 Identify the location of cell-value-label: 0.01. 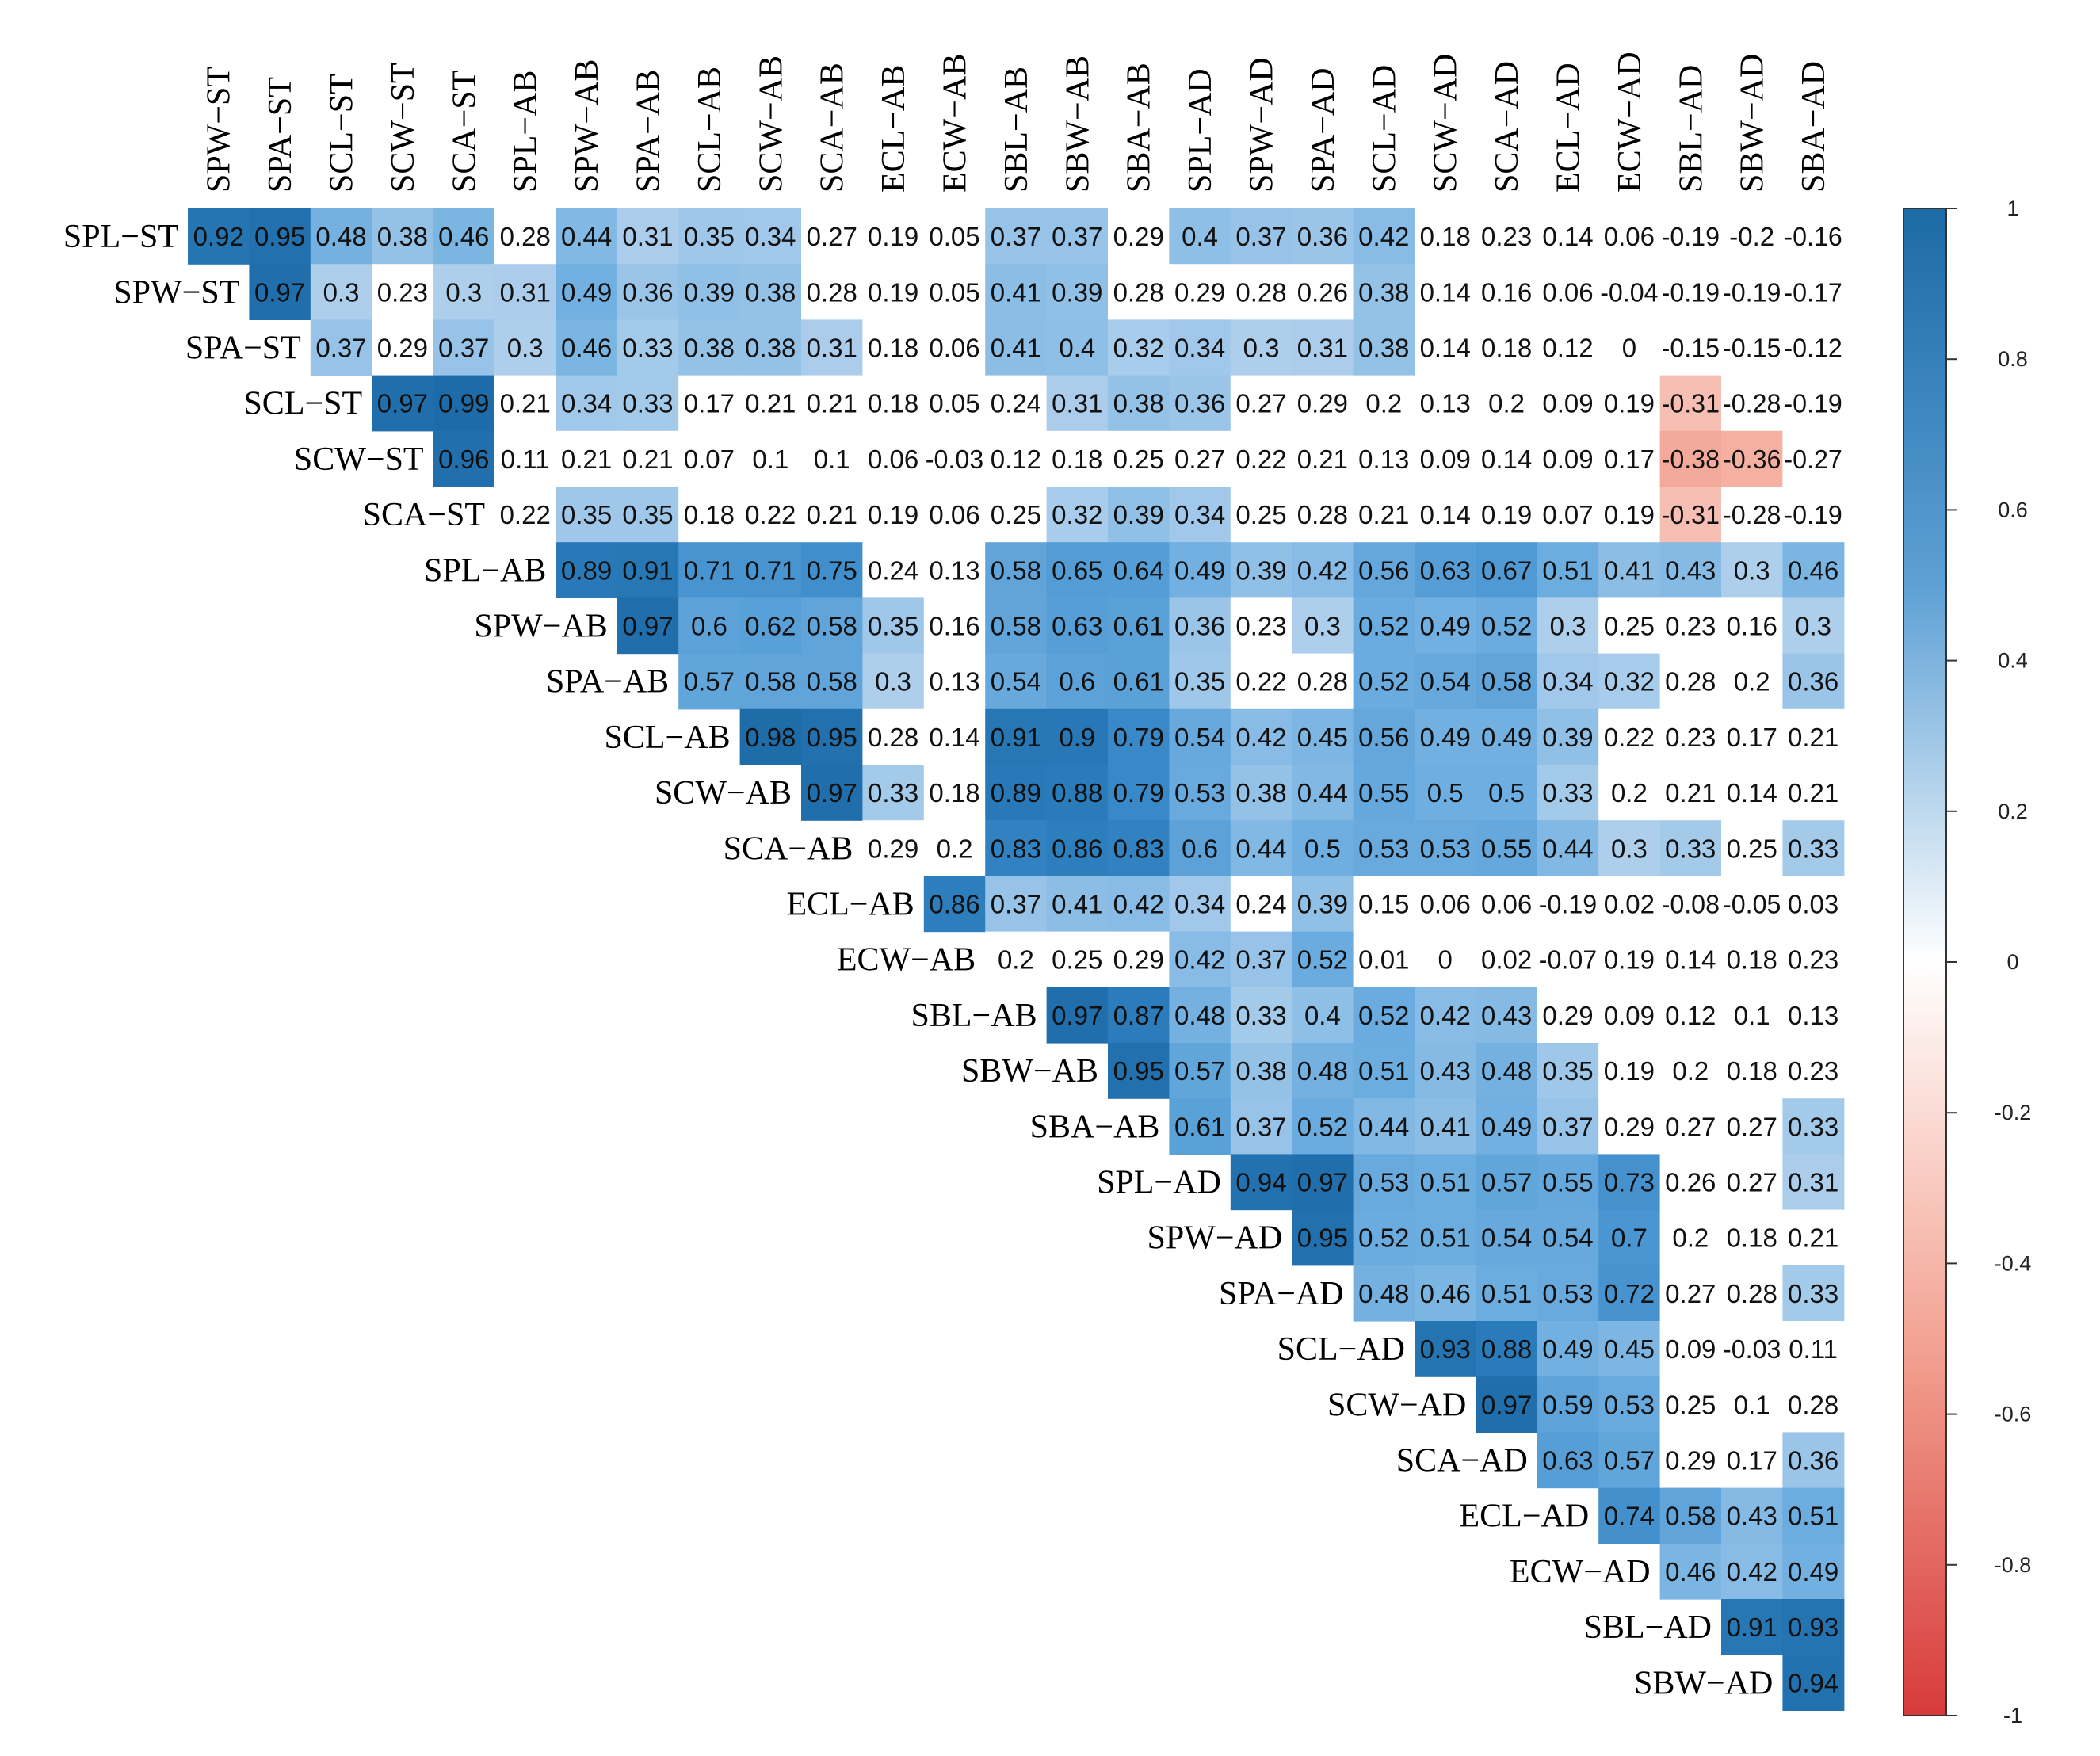
(1383, 960).